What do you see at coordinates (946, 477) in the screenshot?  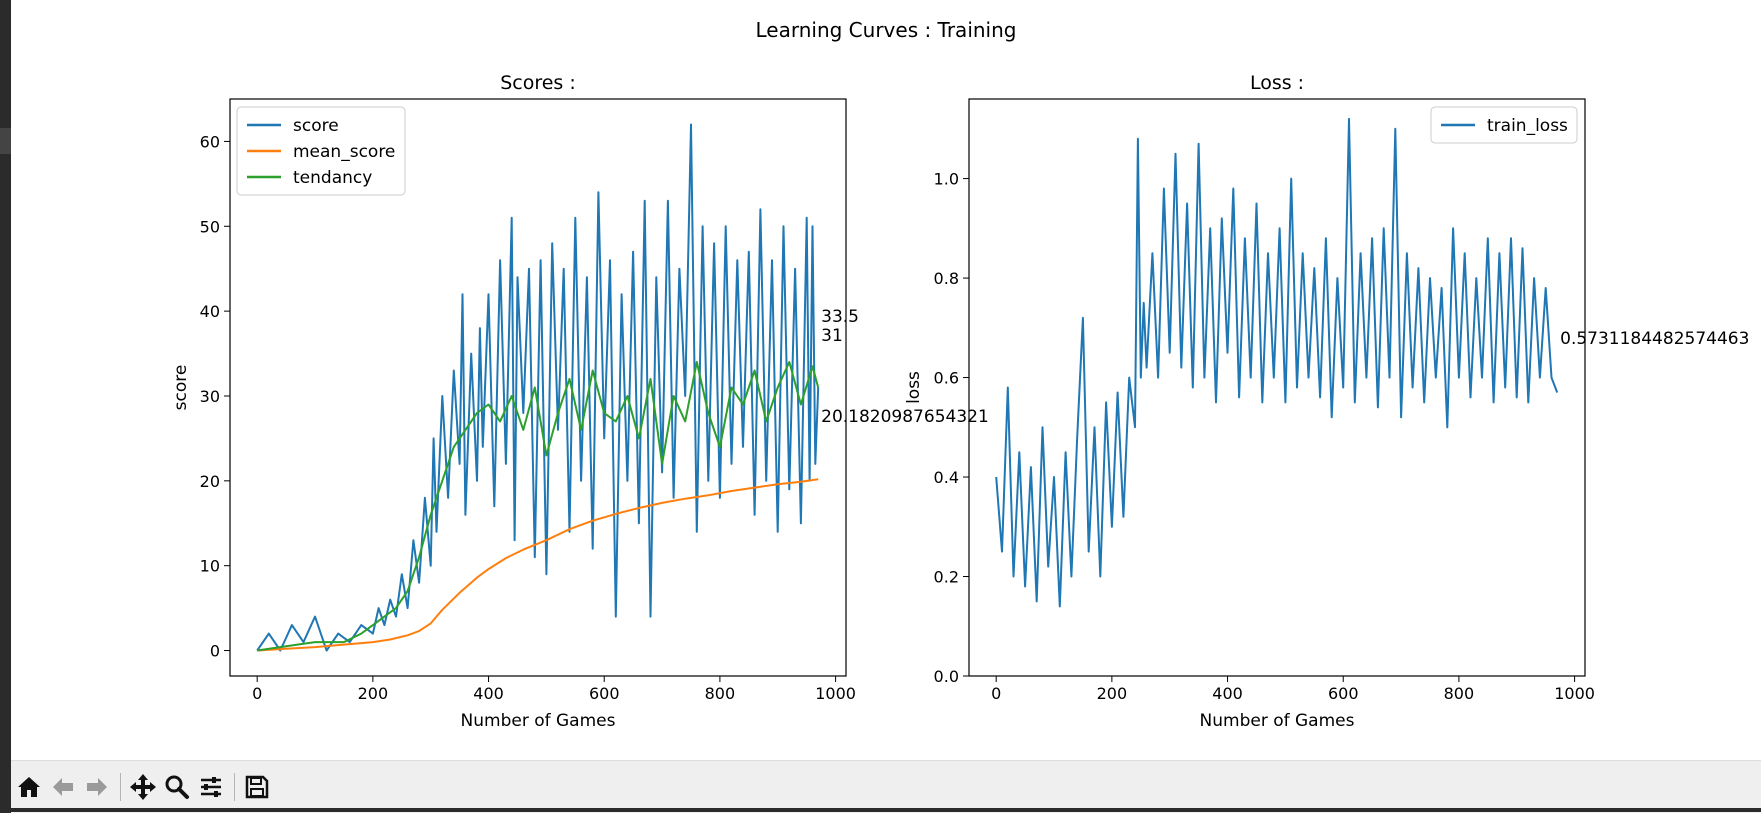 I see `y-tick-label: 0.4` at bounding box center [946, 477].